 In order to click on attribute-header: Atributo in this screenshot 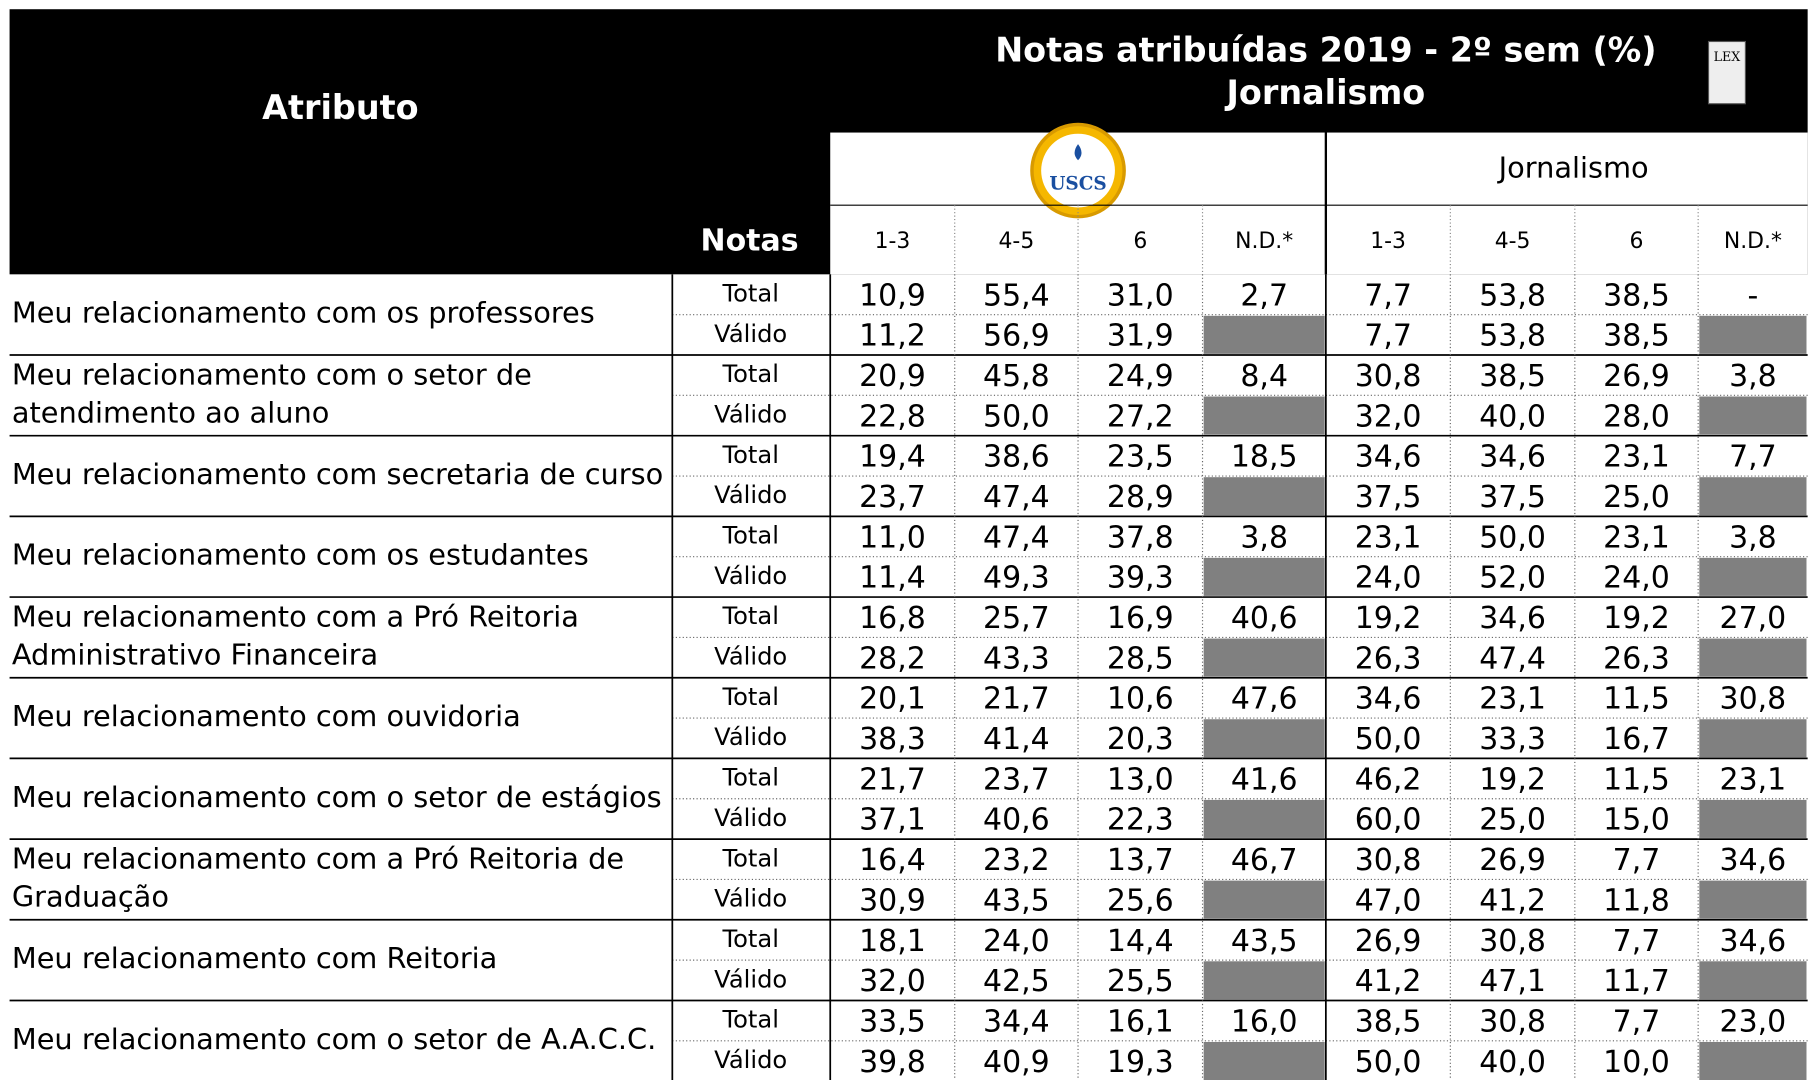, I will do `click(340, 107)`.